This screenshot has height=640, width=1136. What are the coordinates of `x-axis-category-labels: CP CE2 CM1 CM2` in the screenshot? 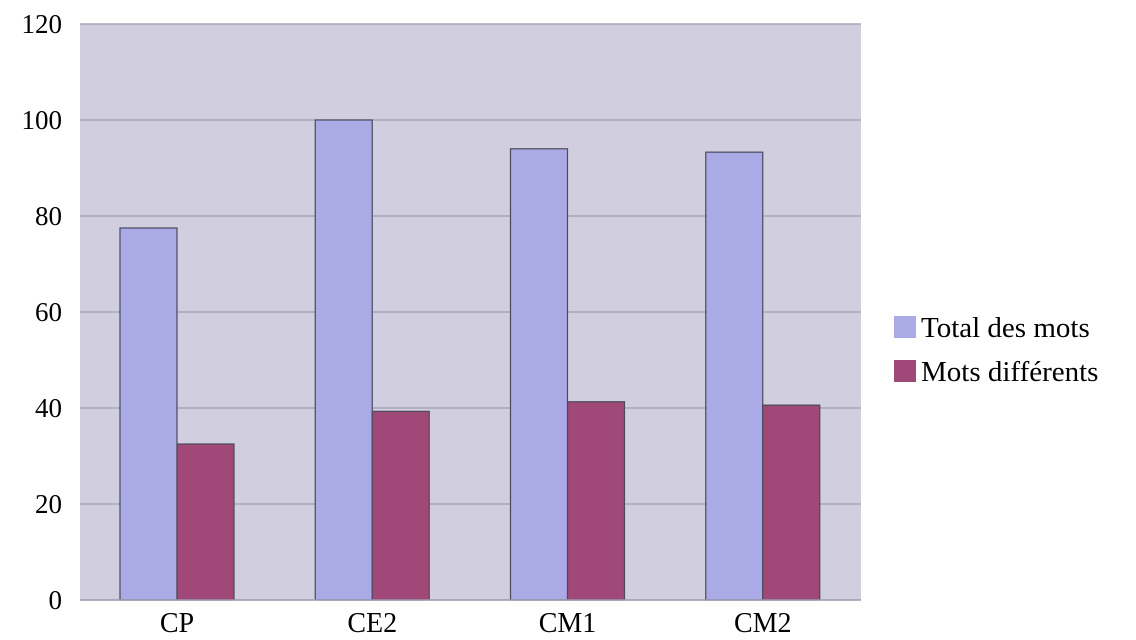 It's located at (476, 623).